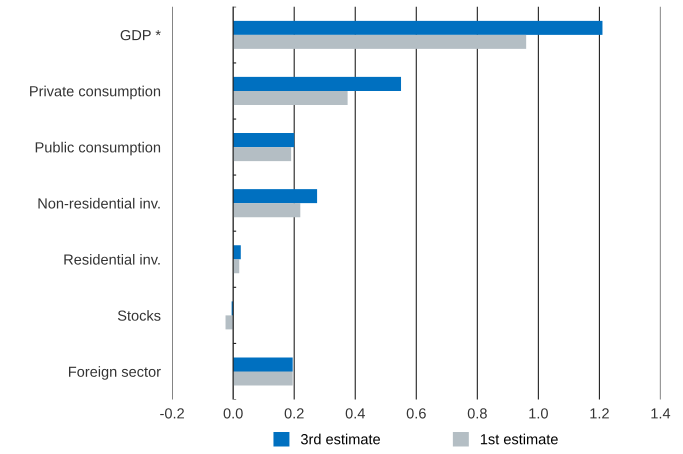 This screenshot has height=454, width=683. I want to click on x-tick-label: 1.4, so click(660, 413).